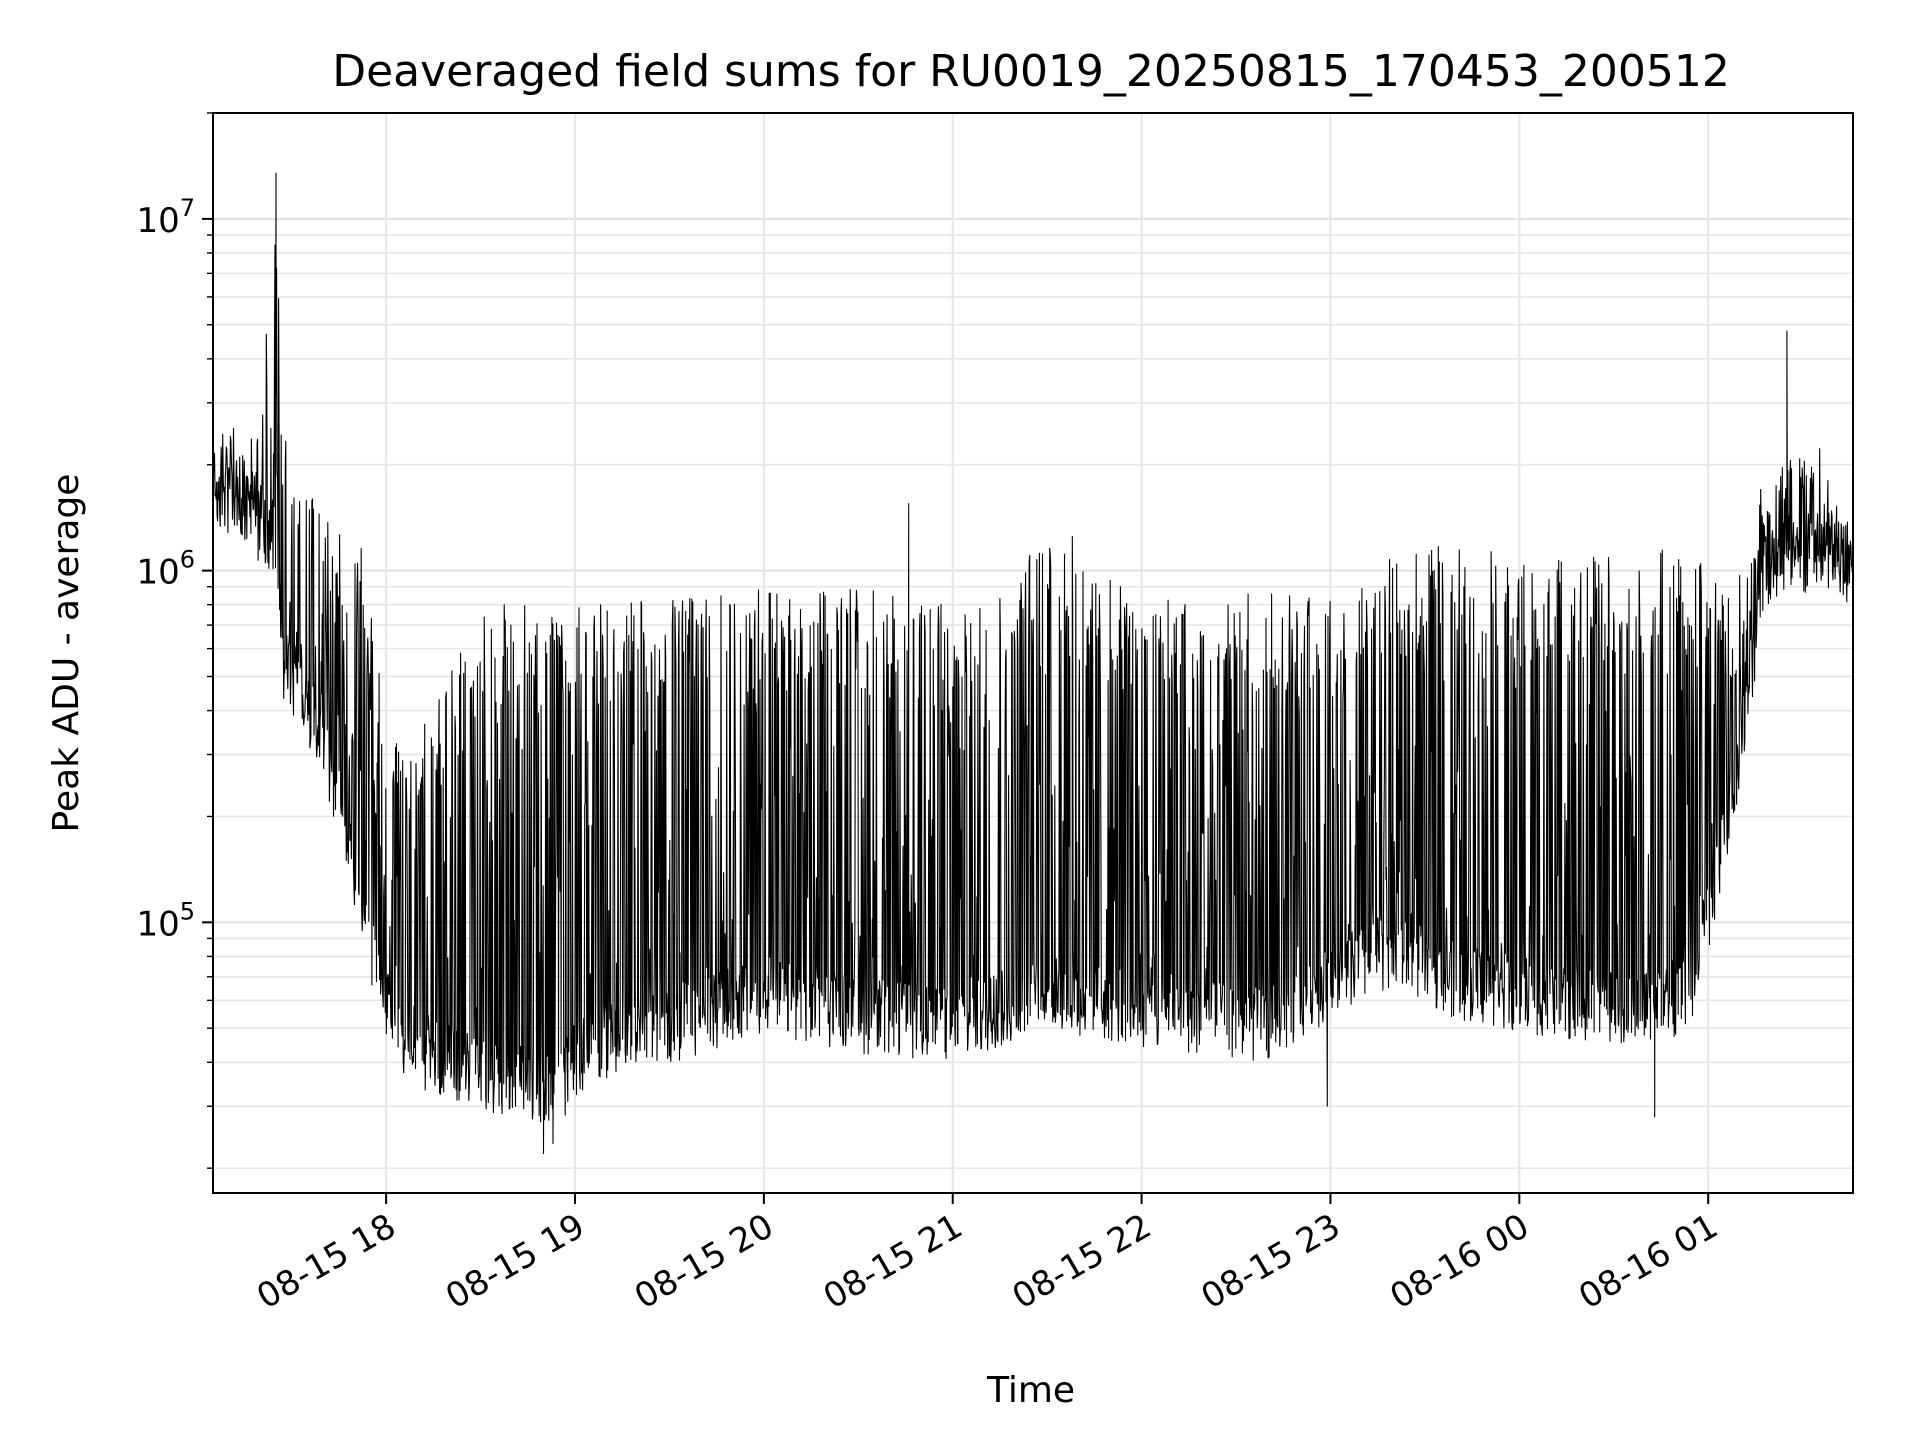 Image resolution: width=1920 pixels, height=1440 pixels. What do you see at coordinates (1030, 1390) in the screenshot?
I see `x-axis-label: Time` at bounding box center [1030, 1390].